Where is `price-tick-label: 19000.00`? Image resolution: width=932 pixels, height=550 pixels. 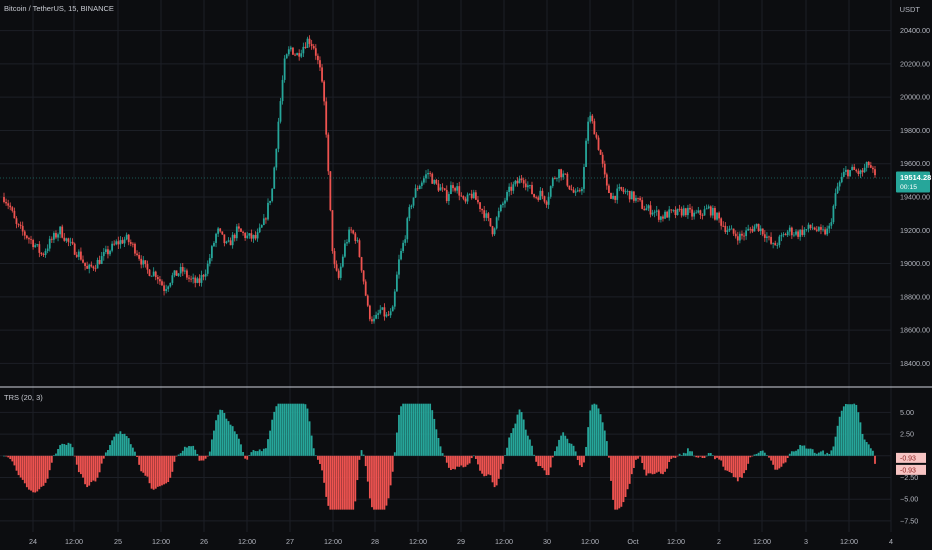
price-tick-label: 19000.00 is located at coordinates (915, 263).